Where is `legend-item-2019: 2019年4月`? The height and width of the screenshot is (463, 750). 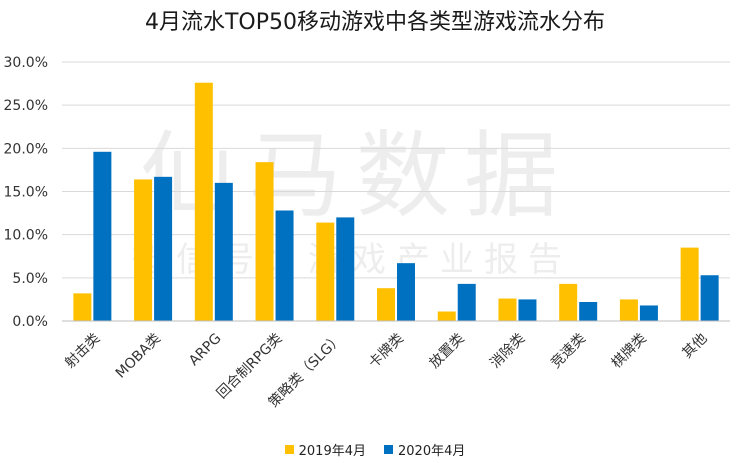 legend-item-2019: 2019年4月 is located at coordinates (325, 449).